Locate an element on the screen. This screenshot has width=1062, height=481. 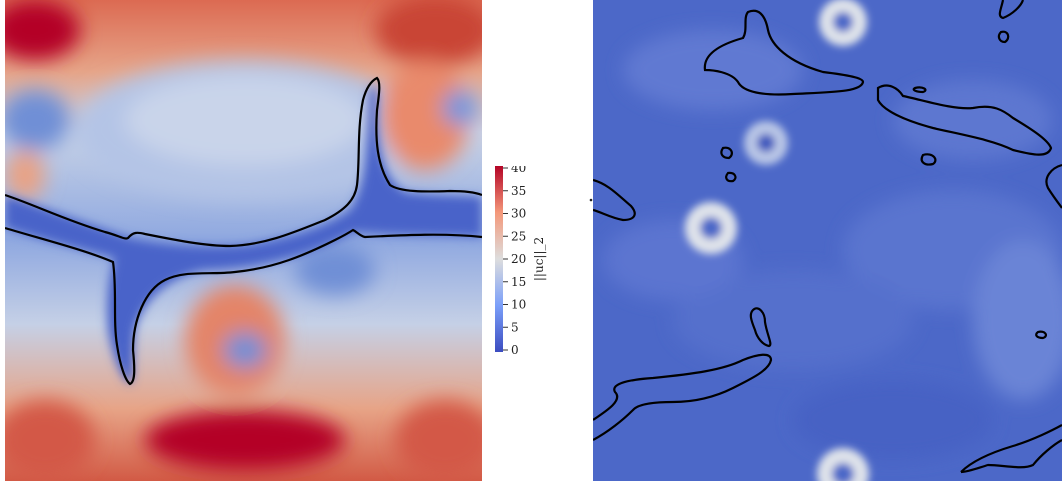
contour-small-island-f is located at coordinates (760, 327).